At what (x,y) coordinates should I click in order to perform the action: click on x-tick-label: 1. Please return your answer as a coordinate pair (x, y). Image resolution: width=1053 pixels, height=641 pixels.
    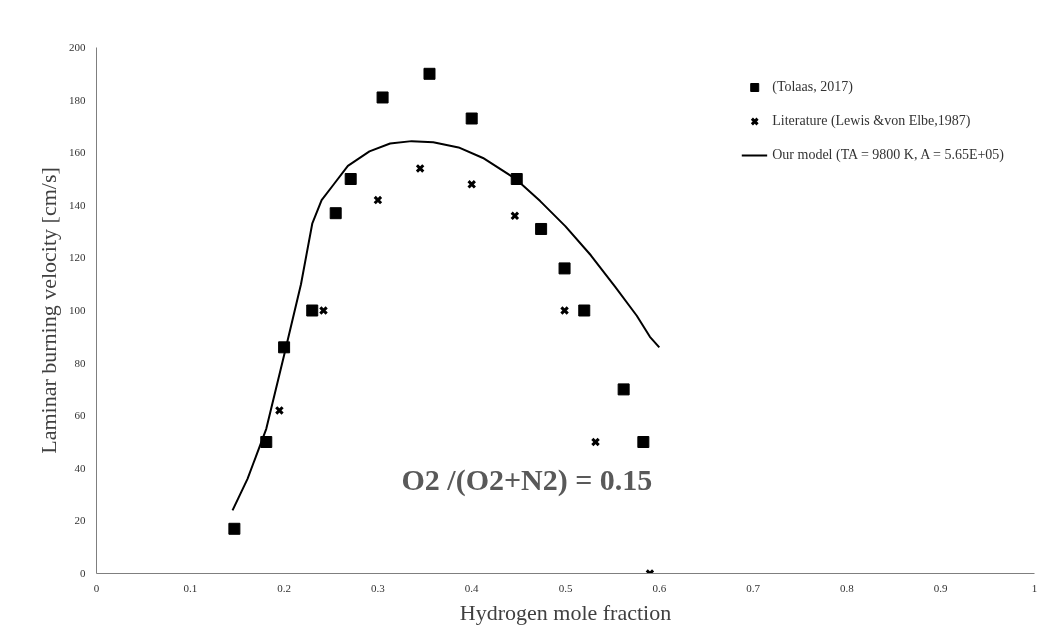
    Looking at the image, I should click on (1034, 587).